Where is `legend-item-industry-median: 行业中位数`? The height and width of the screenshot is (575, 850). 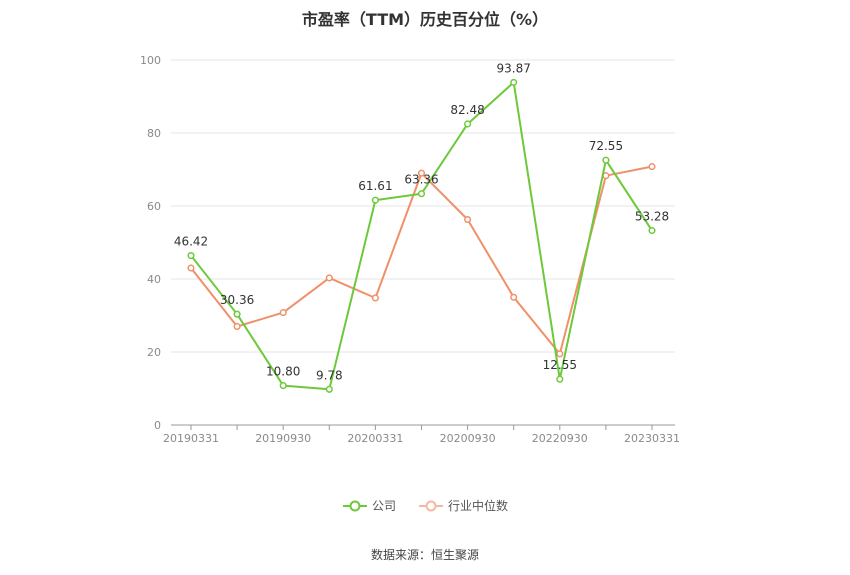 legend-item-industry-median: 行业中位数 is located at coordinates (463, 505).